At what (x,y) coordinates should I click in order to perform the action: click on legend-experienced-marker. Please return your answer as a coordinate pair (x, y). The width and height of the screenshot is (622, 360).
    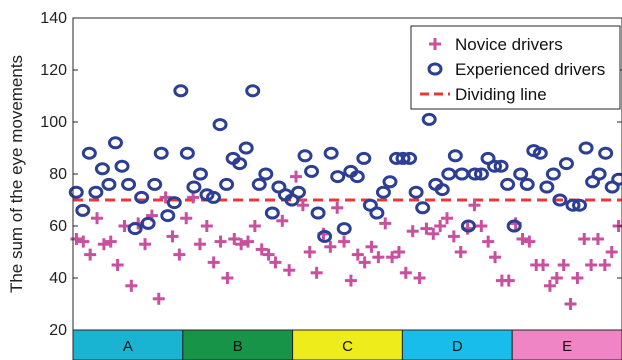
    Looking at the image, I should click on (435, 69).